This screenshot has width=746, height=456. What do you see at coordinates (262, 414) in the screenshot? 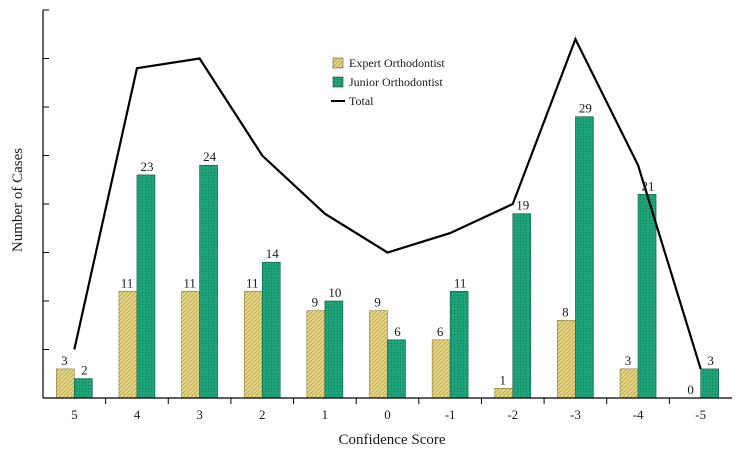
I see `x-tick-label: 2` at bounding box center [262, 414].